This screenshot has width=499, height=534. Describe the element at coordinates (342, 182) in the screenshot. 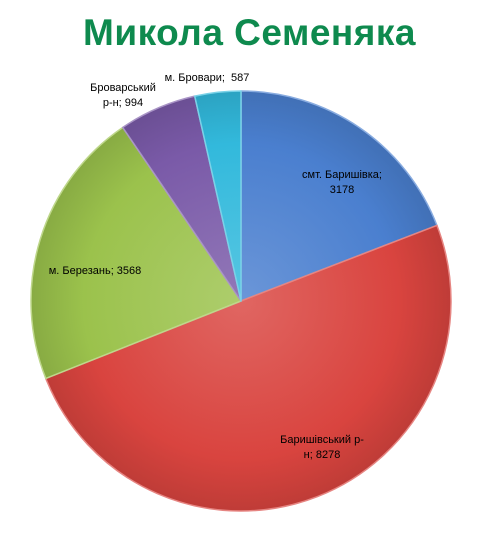

I see `slice-label-1: смт. Баришівка; 3178` at that location.